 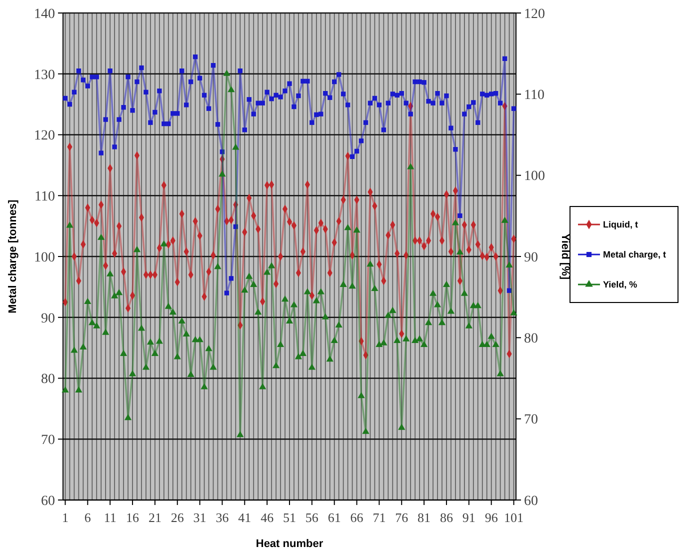 I want to click on x-tick-label: 31, so click(x=199, y=517).